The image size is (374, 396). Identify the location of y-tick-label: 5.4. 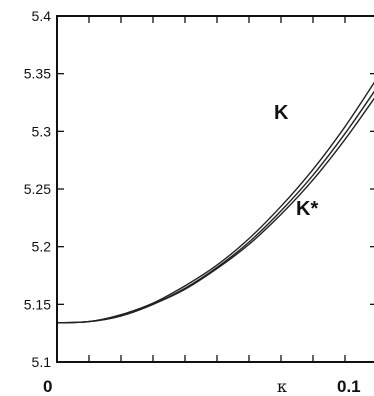
(42, 16).